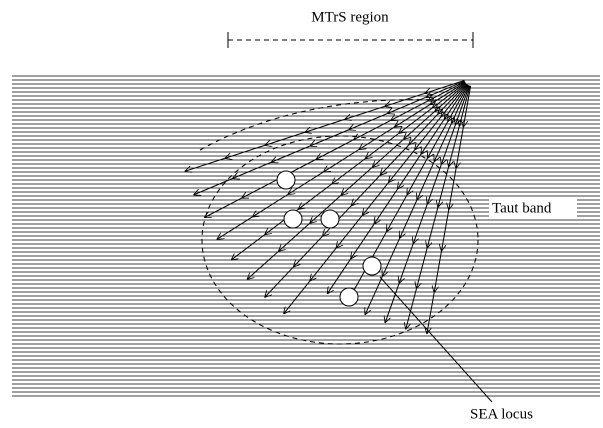  What do you see at coordinates (436, 339) in the screenshot?
I see `pointer-line` at bounding box center [436, 339].